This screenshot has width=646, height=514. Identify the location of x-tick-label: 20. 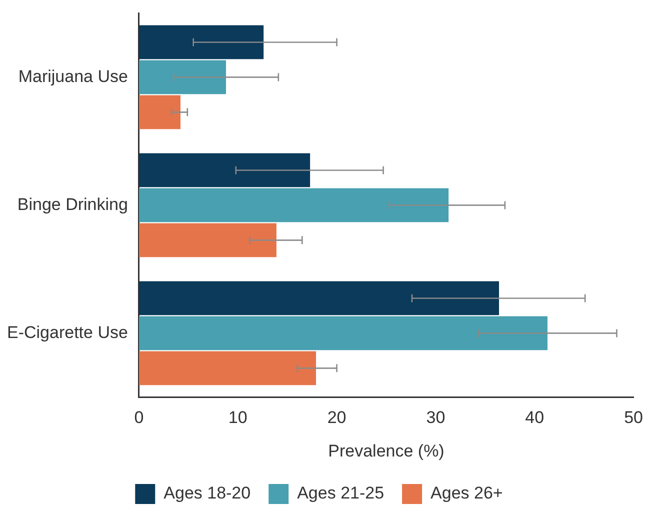
(336, 418).